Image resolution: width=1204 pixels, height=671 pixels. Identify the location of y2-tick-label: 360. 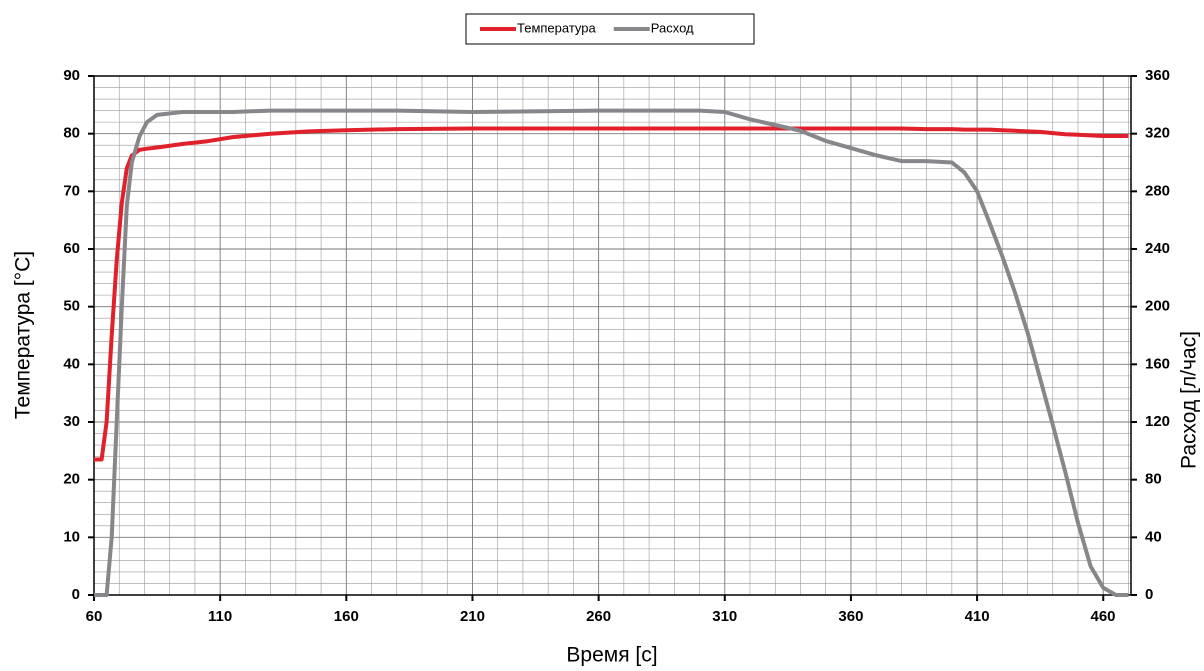
(1157, 75).